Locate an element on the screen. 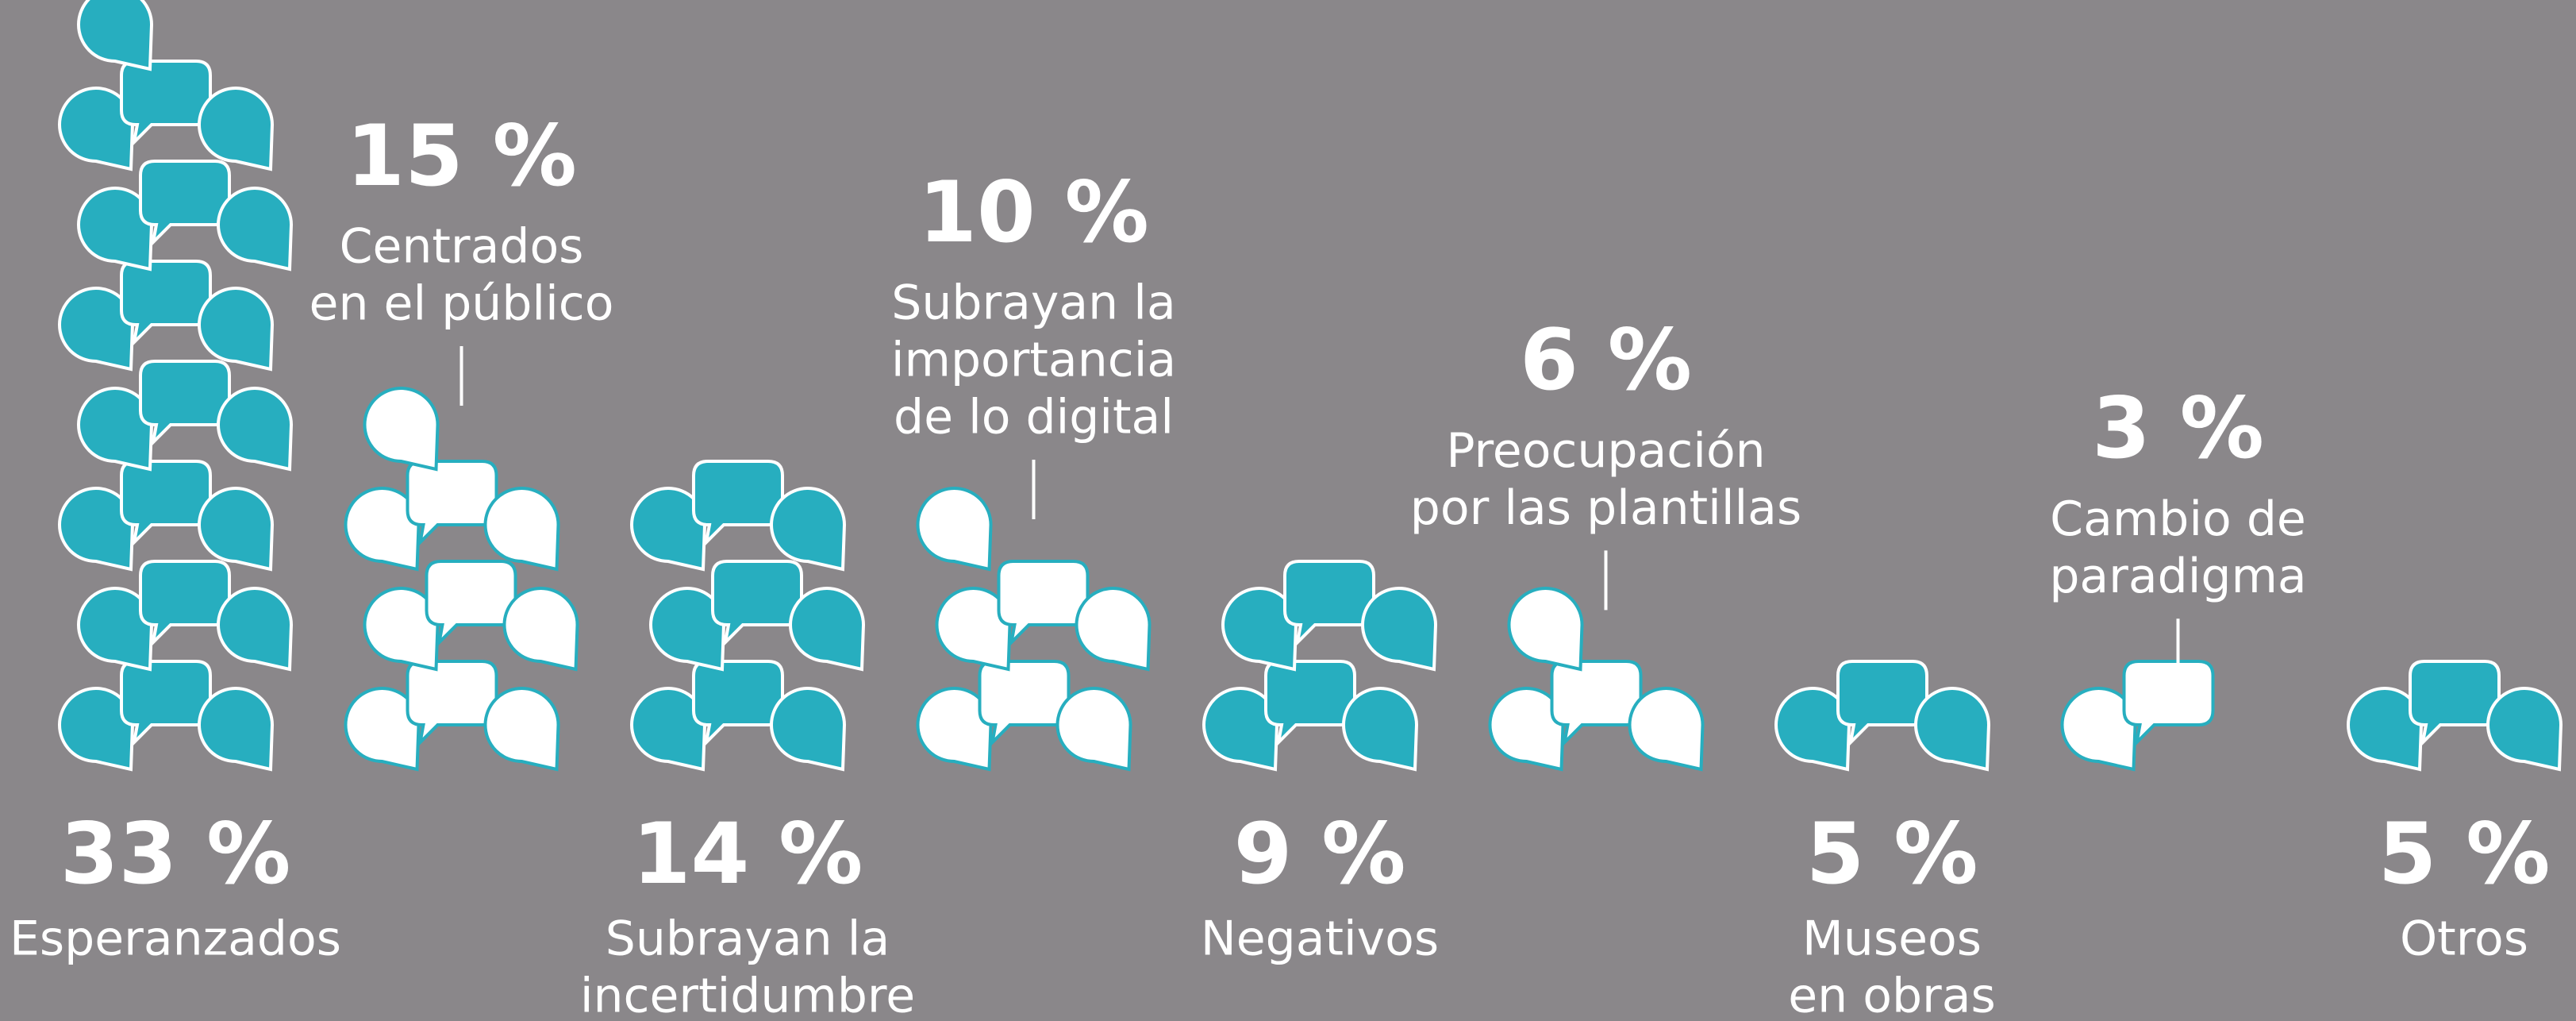  category-label: Negativos is located at coordinates (1320, 939).